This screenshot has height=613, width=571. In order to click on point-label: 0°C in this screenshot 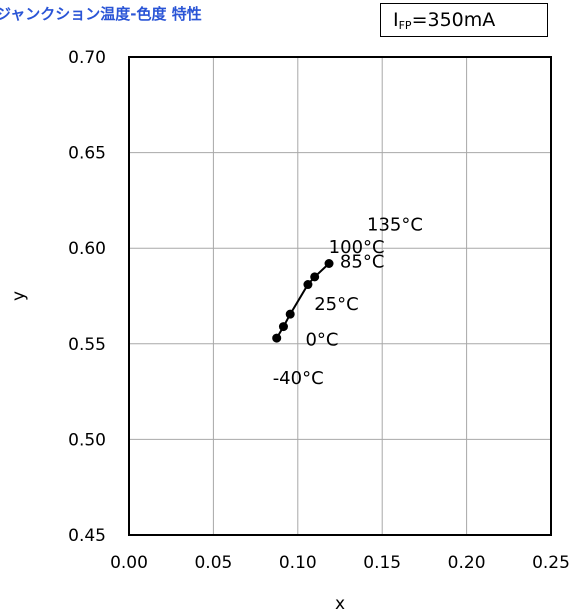, I will do `click(321, 340)`.